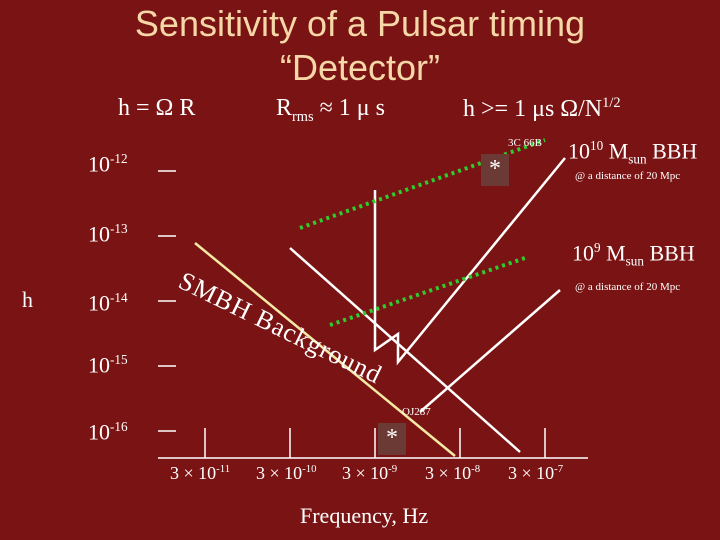 The width and height of the screenshot is (720, 540). I want to click on source-3c66b-marker: *, so click(495, 170).